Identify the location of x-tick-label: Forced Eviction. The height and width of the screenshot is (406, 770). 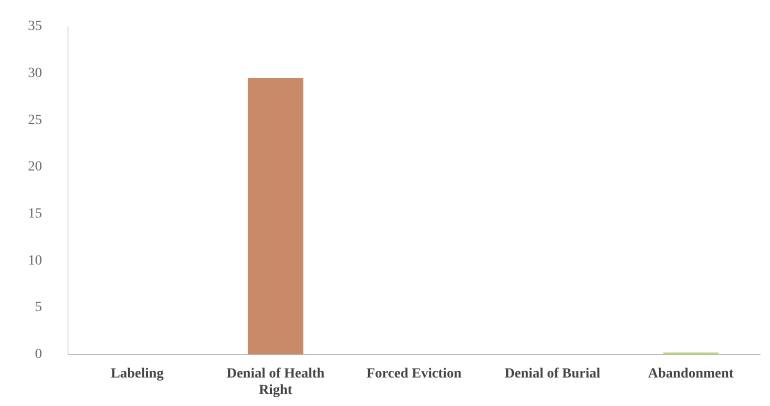
(414, 374).